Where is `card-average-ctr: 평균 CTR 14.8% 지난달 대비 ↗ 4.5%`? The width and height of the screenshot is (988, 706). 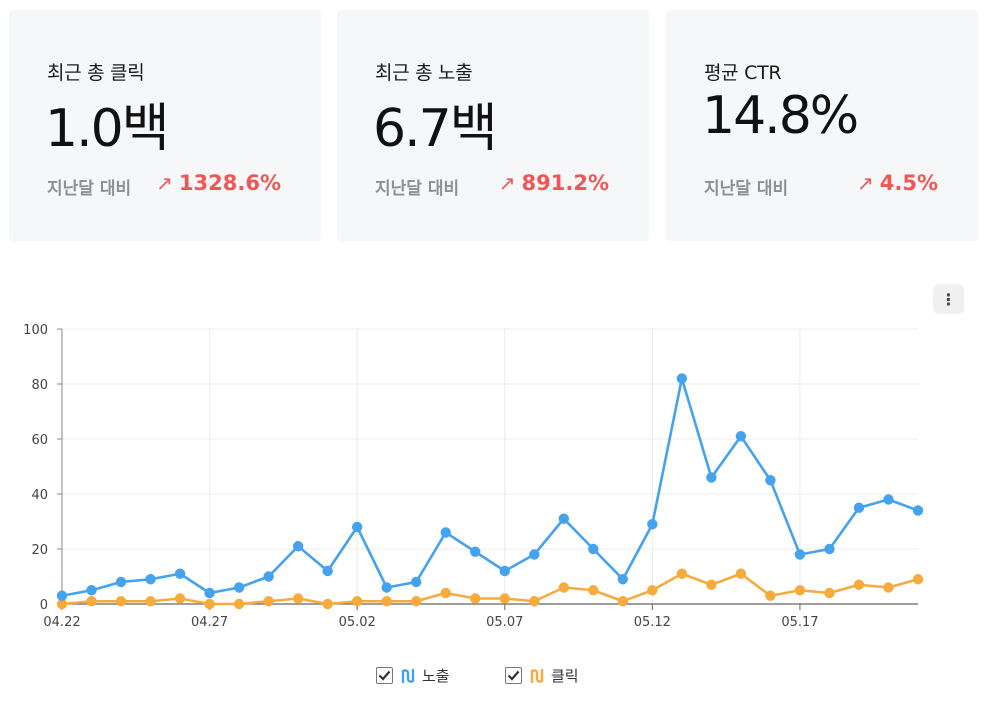 card-average-ctr: 평균 CTR 14.8% 지난달 대비 ↗ 4.5% is located at coordinates (822, 125).